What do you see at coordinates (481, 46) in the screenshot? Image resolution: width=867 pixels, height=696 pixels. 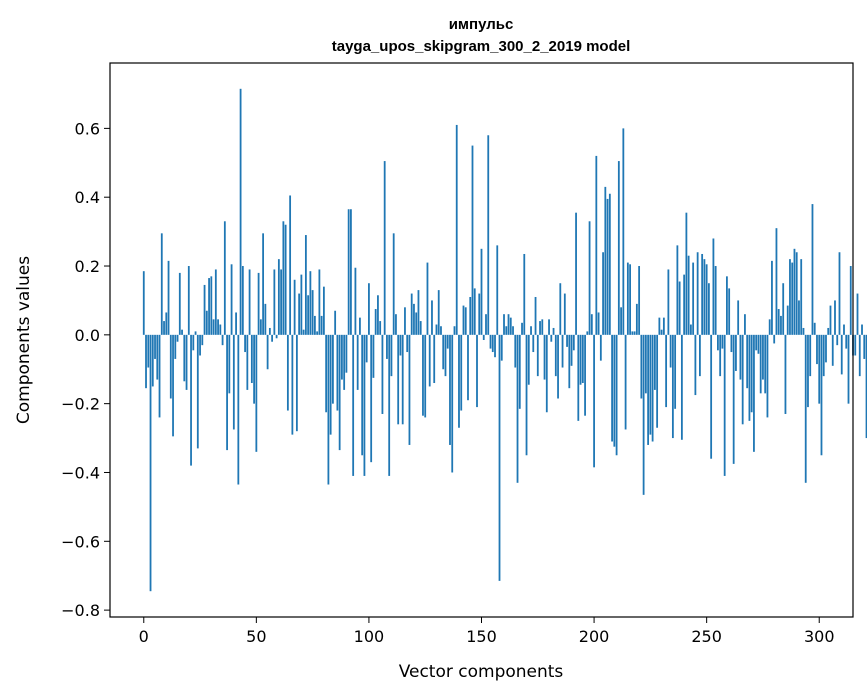 I see `chart-title-line2: tayga_upos_skipgram_300_2_2019 model` at bounding box center [481, 46].